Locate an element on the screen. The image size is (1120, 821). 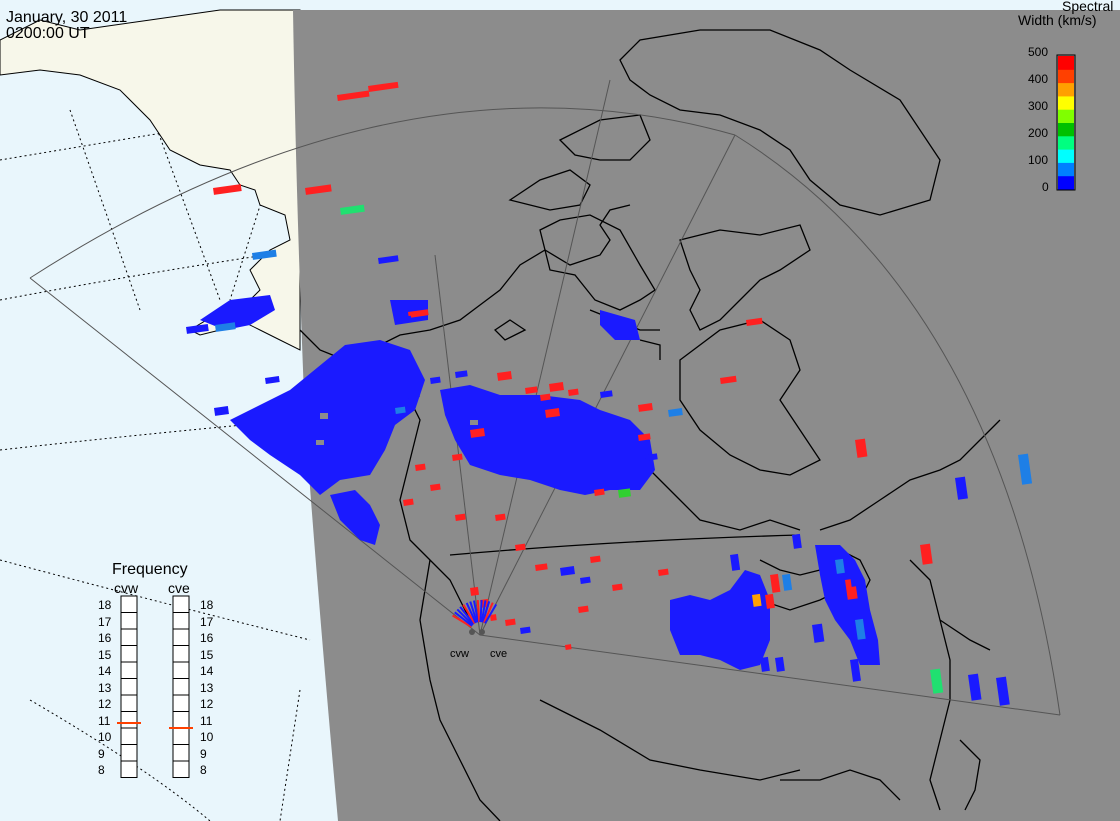
canada-us-border is located at coordinates (625, 545).